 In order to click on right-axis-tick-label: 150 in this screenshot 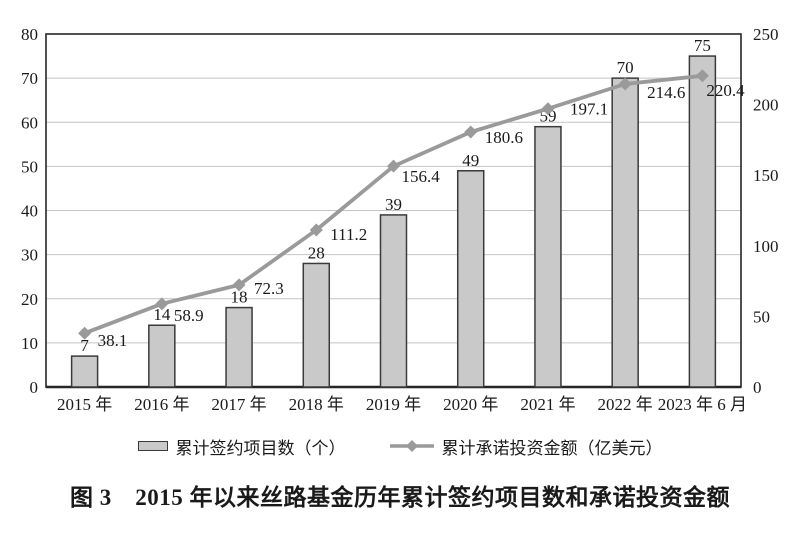, I will do `click(766, 175)`.